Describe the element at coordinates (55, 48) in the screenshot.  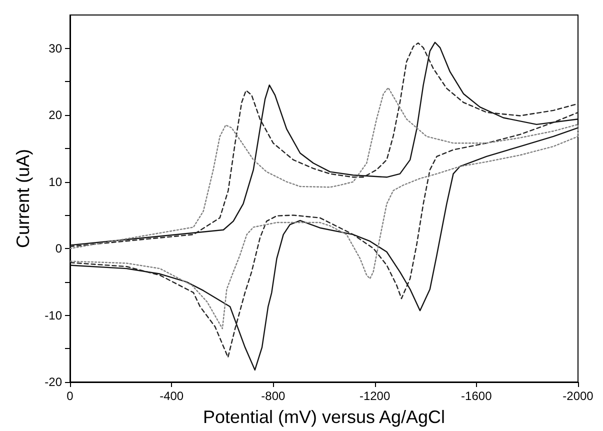
I see `y-tick-label: 30` at that location.